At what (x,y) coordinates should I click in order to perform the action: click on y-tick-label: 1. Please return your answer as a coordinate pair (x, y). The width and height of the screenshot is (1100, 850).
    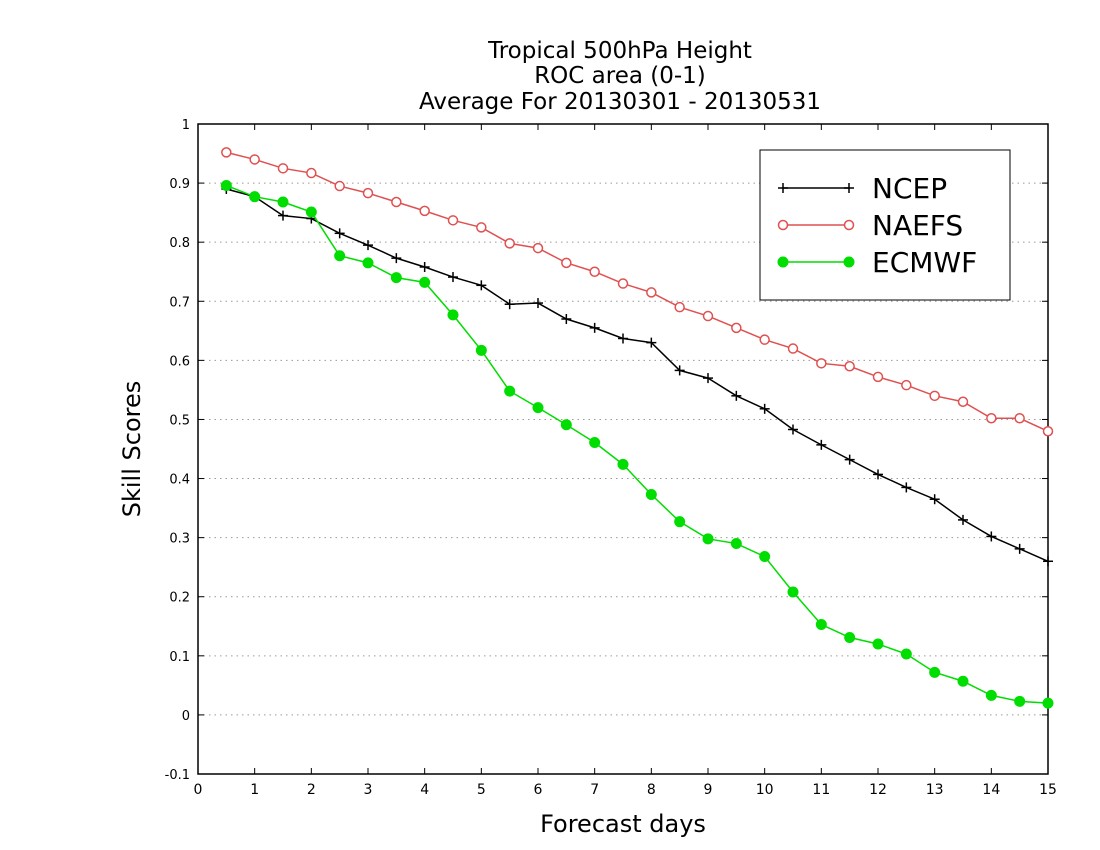
    Looking at the image, I should click on (186, 125).